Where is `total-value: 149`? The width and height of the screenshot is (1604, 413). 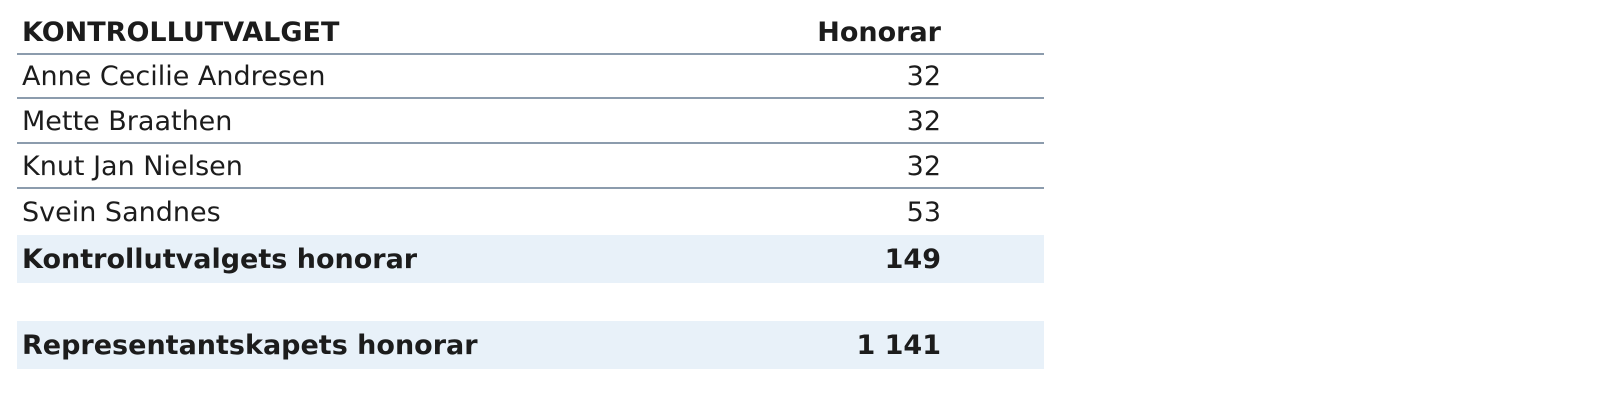
total-value: 149 is located at coordinates (912, 259).